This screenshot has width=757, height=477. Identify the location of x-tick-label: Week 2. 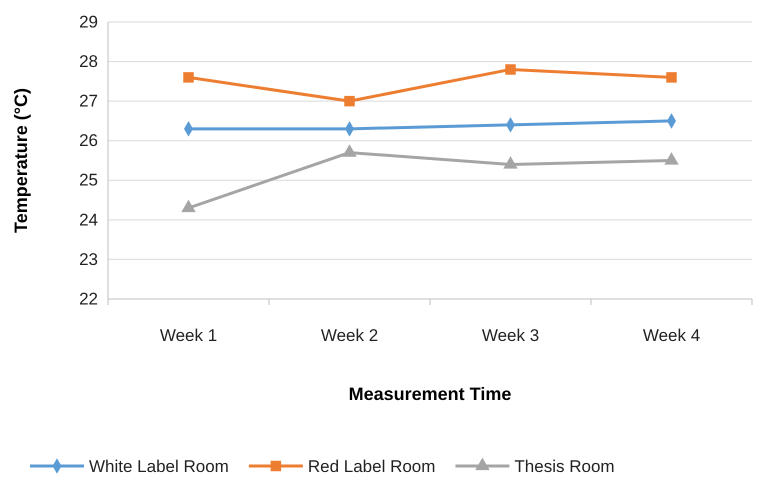
(349, 336).